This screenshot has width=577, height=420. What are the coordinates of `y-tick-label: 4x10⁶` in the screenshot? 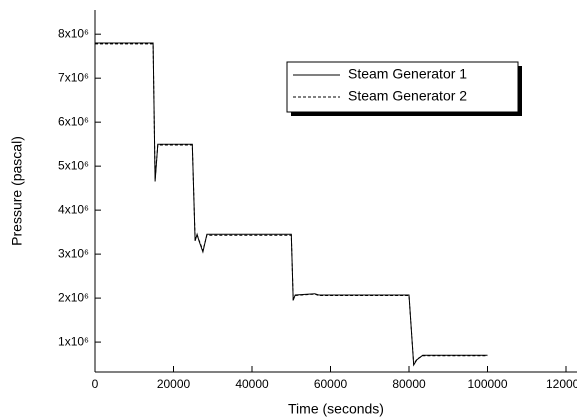 It's located at (73, 209).